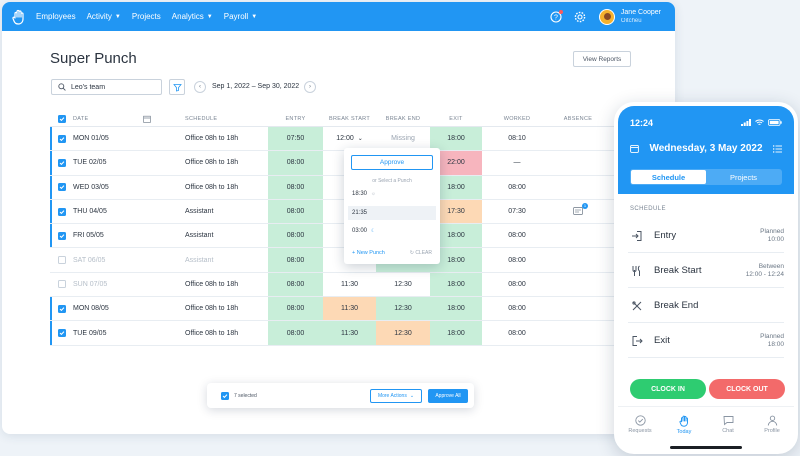  What do you see at coordinates (106, 87) in the screenshot?
I see `team-search-input: Leo's team` at bounding box center [106, 87].